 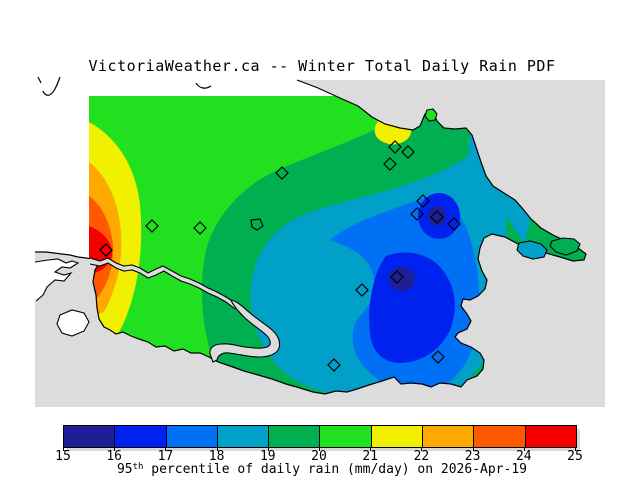 I want to click on coast-fragment-arc, so click(x=51, y=86).